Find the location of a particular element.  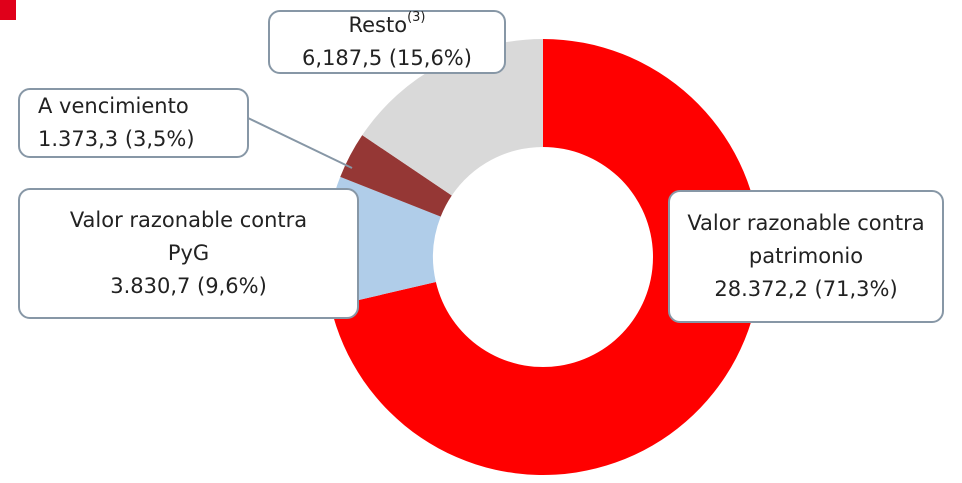

label-category: Resto(3) is located at coordinates (387, 25).